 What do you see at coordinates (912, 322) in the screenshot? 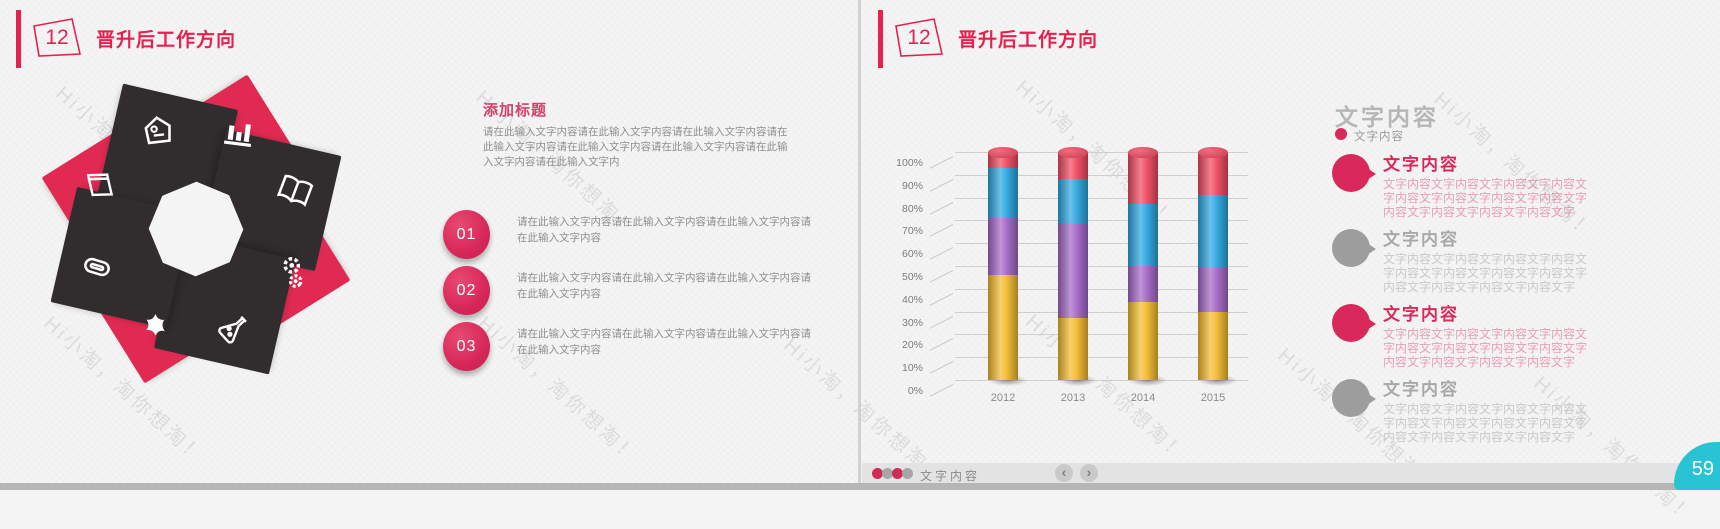
I see `y-axis-tick-label: 30%` at bounding box center [912, 322].